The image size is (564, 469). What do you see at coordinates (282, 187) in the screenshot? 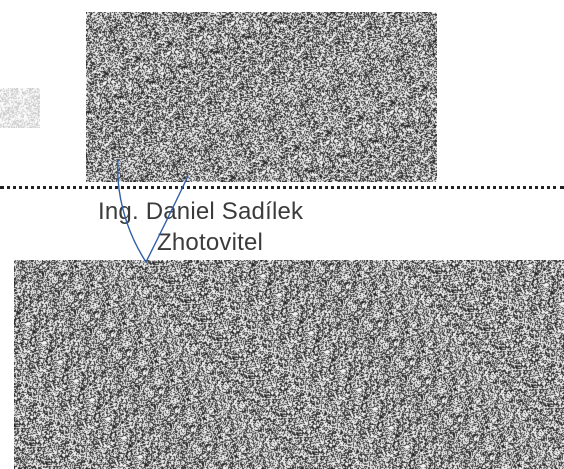
I see `signature-line` at bounding box center [282, 187].